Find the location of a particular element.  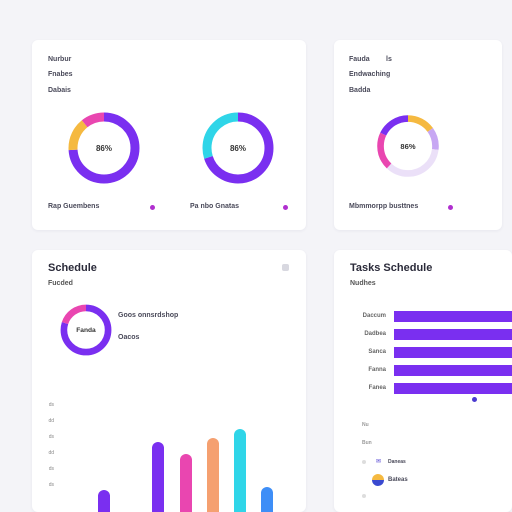

list-item: Daneas is located at coordinates (397, 462).